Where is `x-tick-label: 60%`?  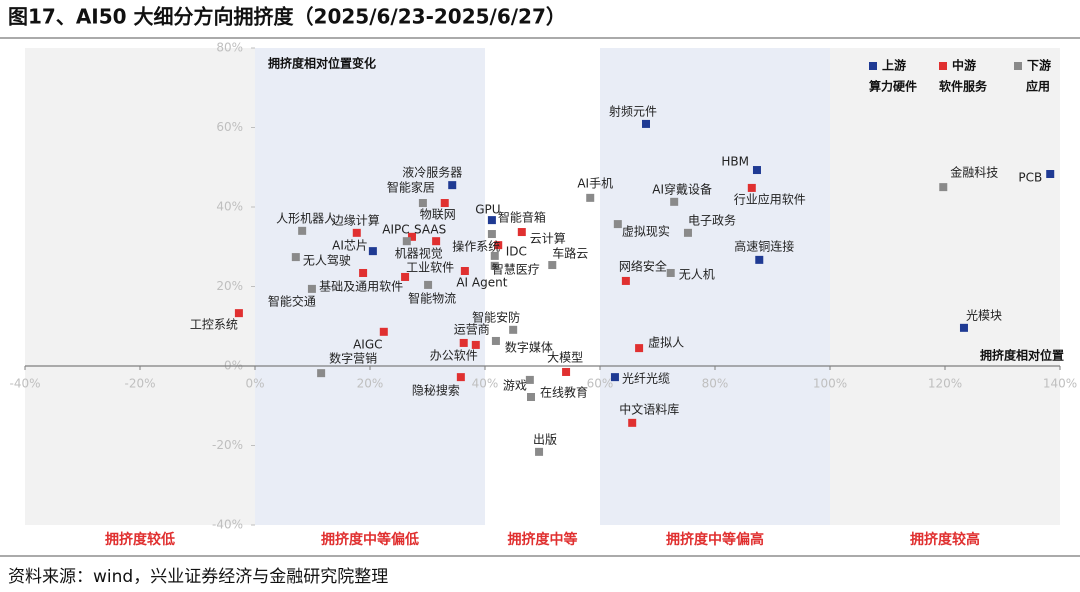 x-tick-label: 60% is located at coordinates (600, 384).